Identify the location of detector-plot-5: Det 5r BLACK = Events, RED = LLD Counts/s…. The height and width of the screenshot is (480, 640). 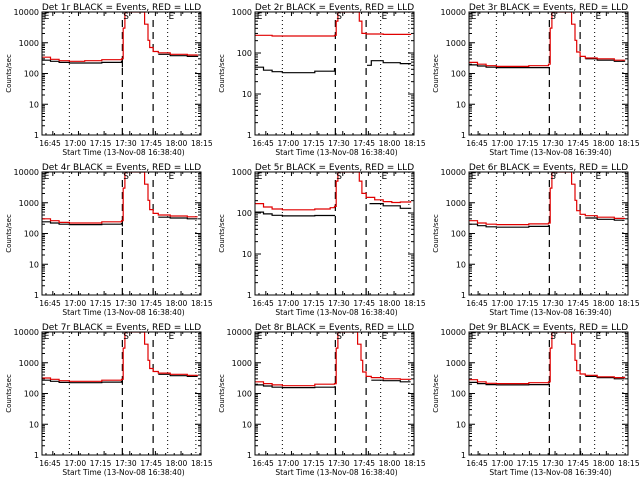
(322, 240).